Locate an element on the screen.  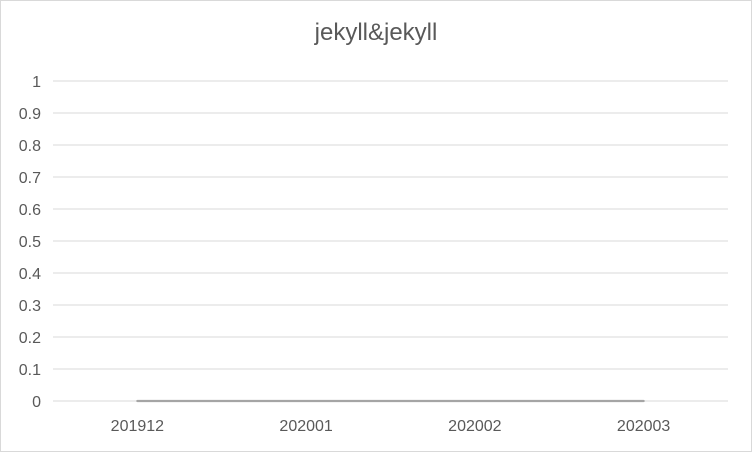
y-tick-label: 0.9 is located at coordinates (30, 114).